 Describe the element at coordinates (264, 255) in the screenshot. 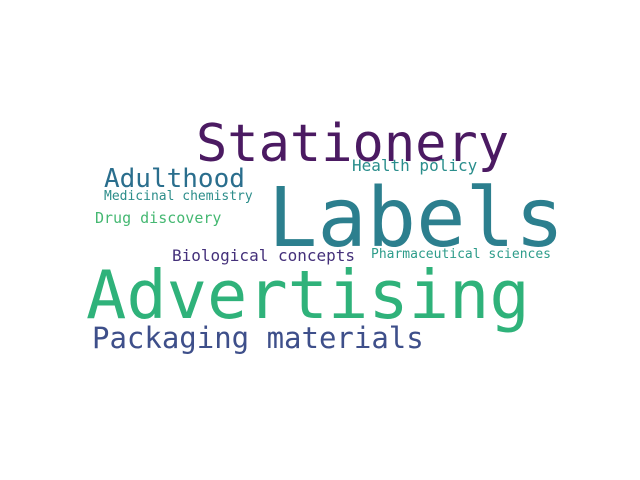

I see `word-biological-concepts: Biological concepts` at that location.